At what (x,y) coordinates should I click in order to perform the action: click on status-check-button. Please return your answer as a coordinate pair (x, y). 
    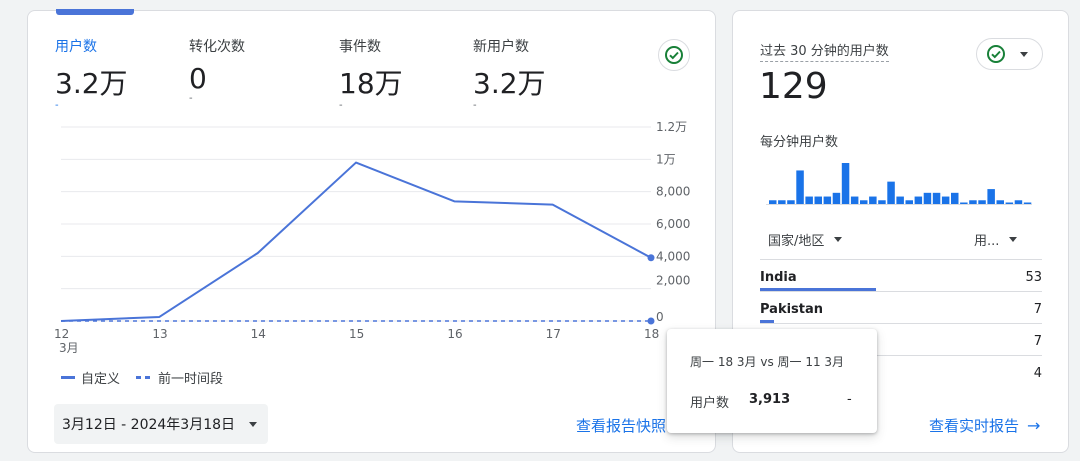
    Looking at the image, I should click on (674, 55).